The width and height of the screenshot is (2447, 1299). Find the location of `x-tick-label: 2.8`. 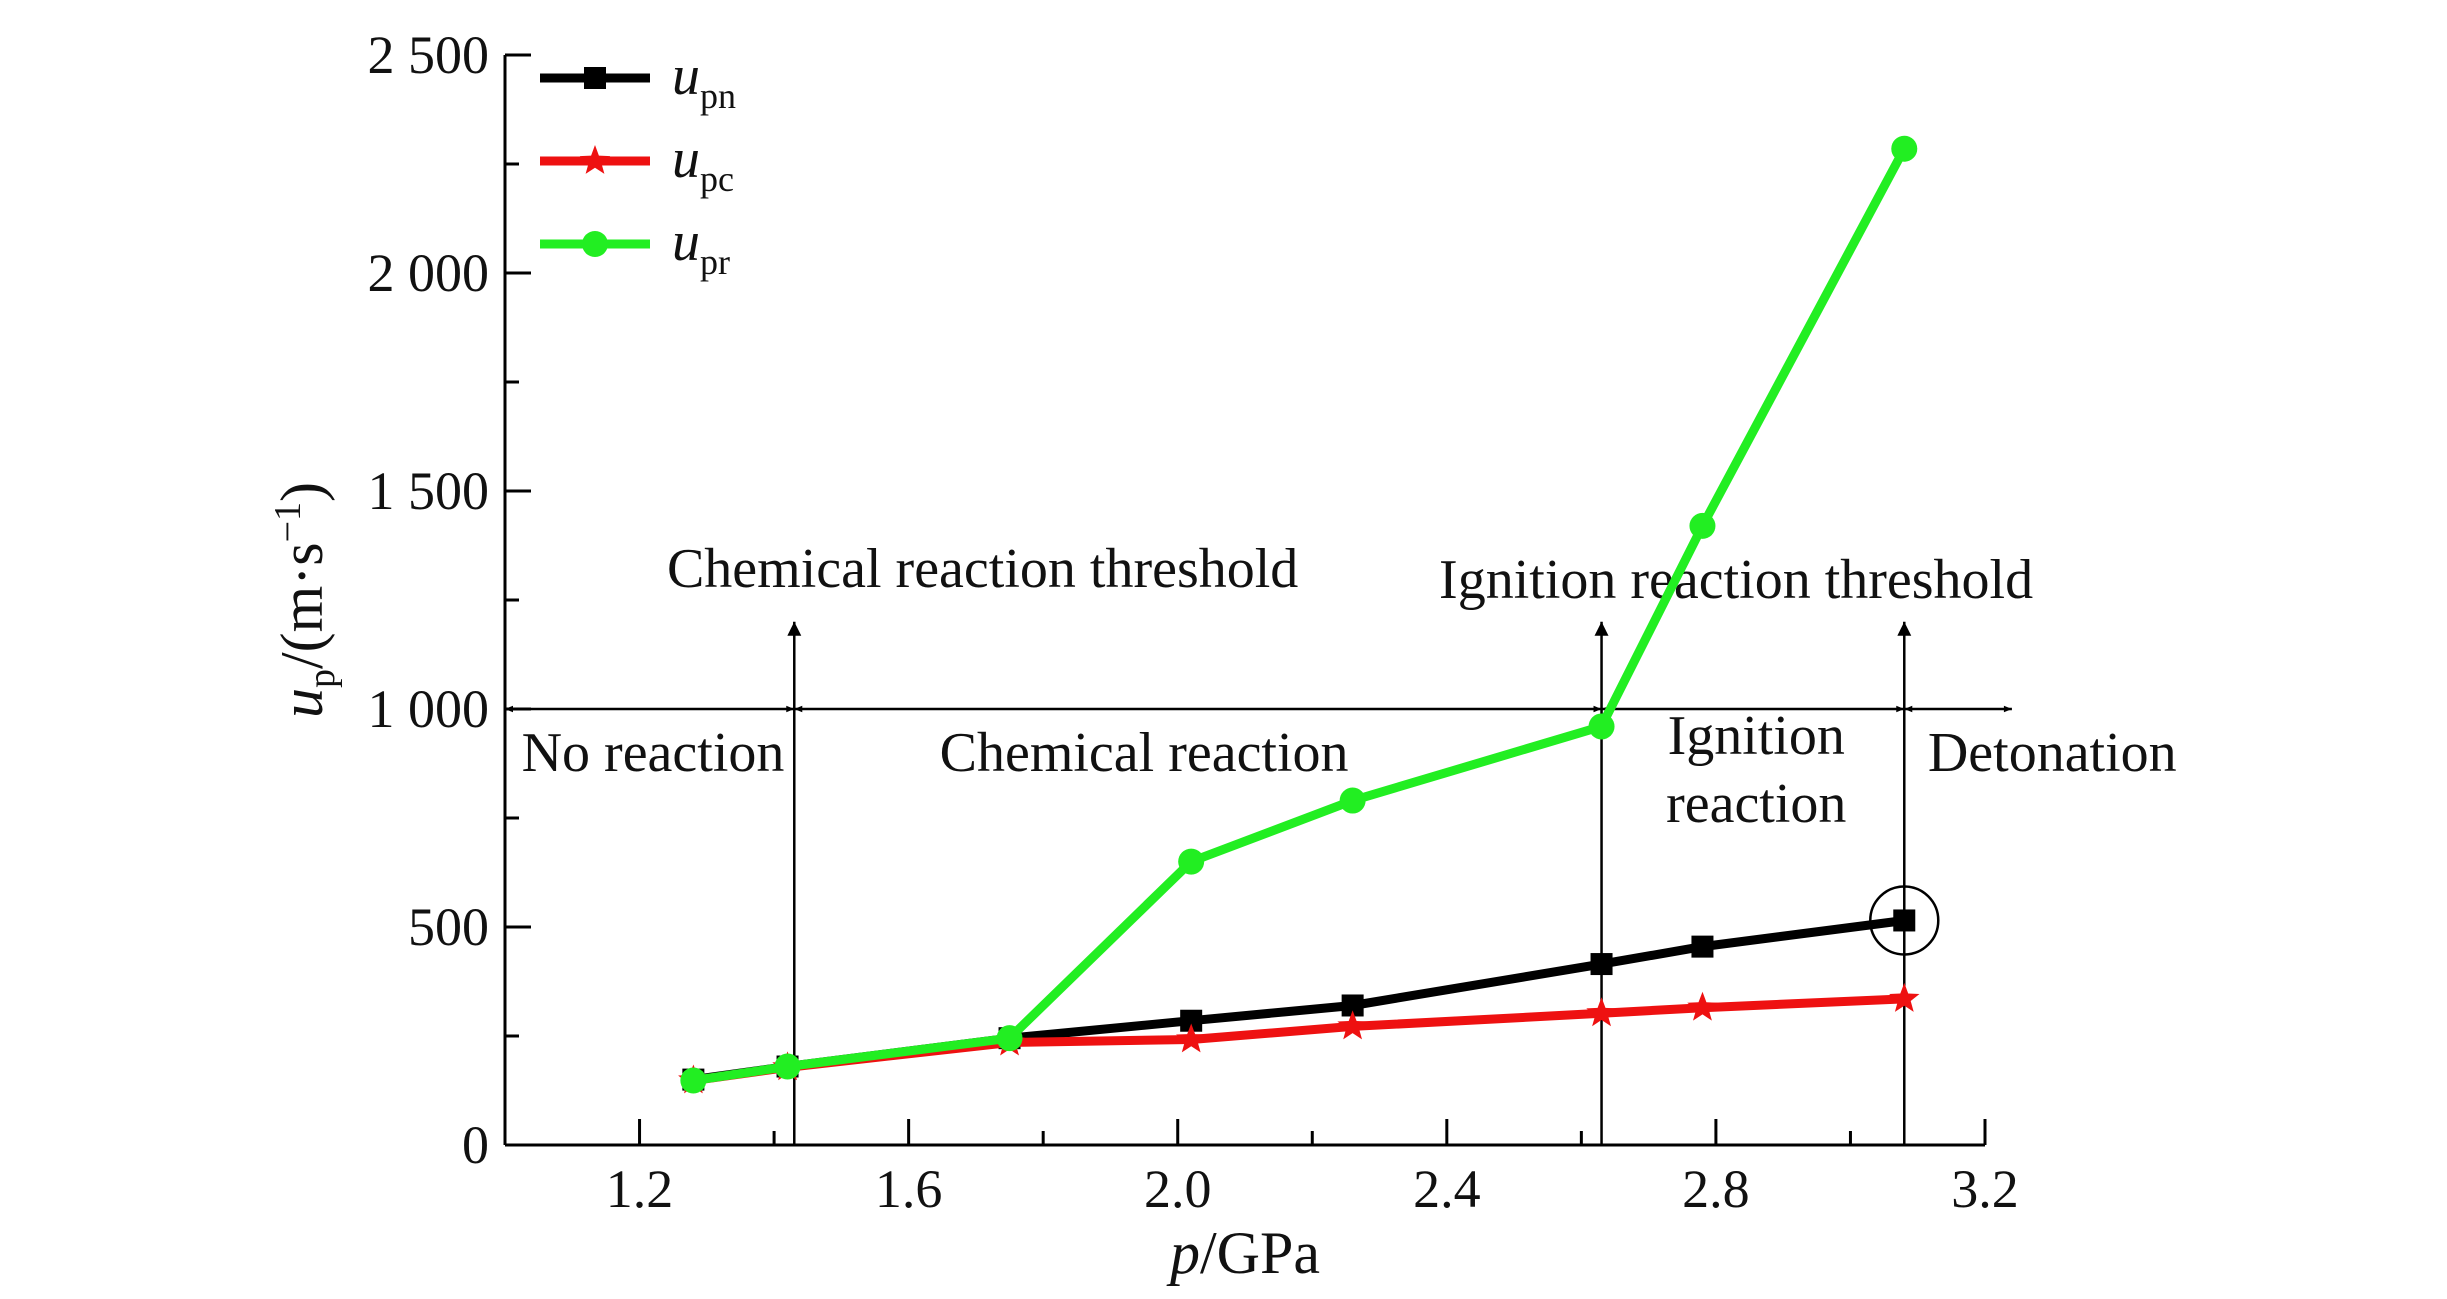

x-tick-label: 2.8 is located at coordinates (1716, 1189).